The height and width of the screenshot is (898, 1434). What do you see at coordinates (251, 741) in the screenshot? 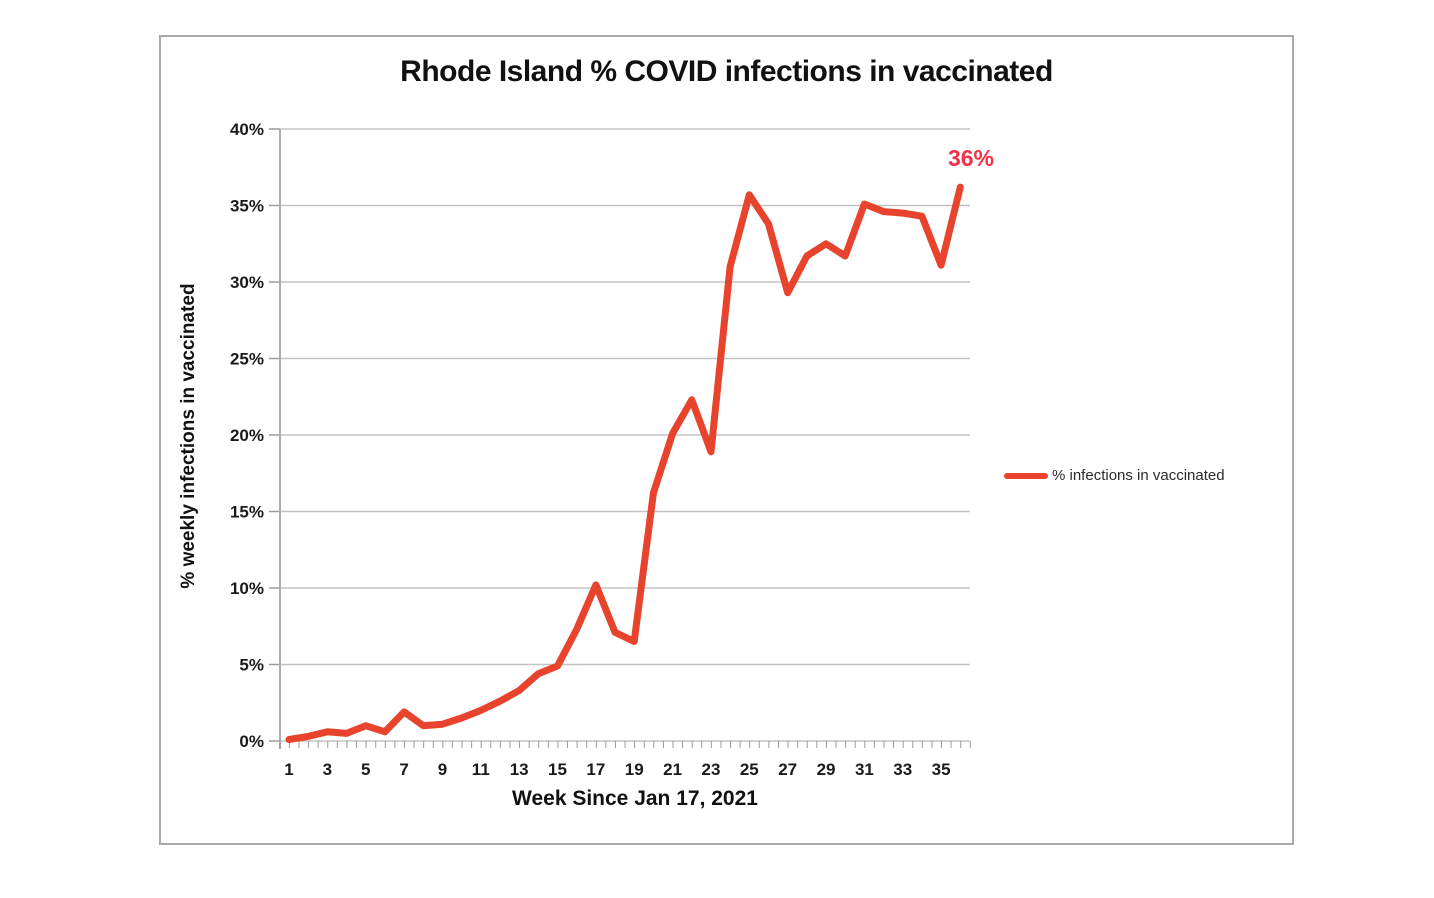
I see `y-tick-label: 0%` at bounding box center [251, 741].